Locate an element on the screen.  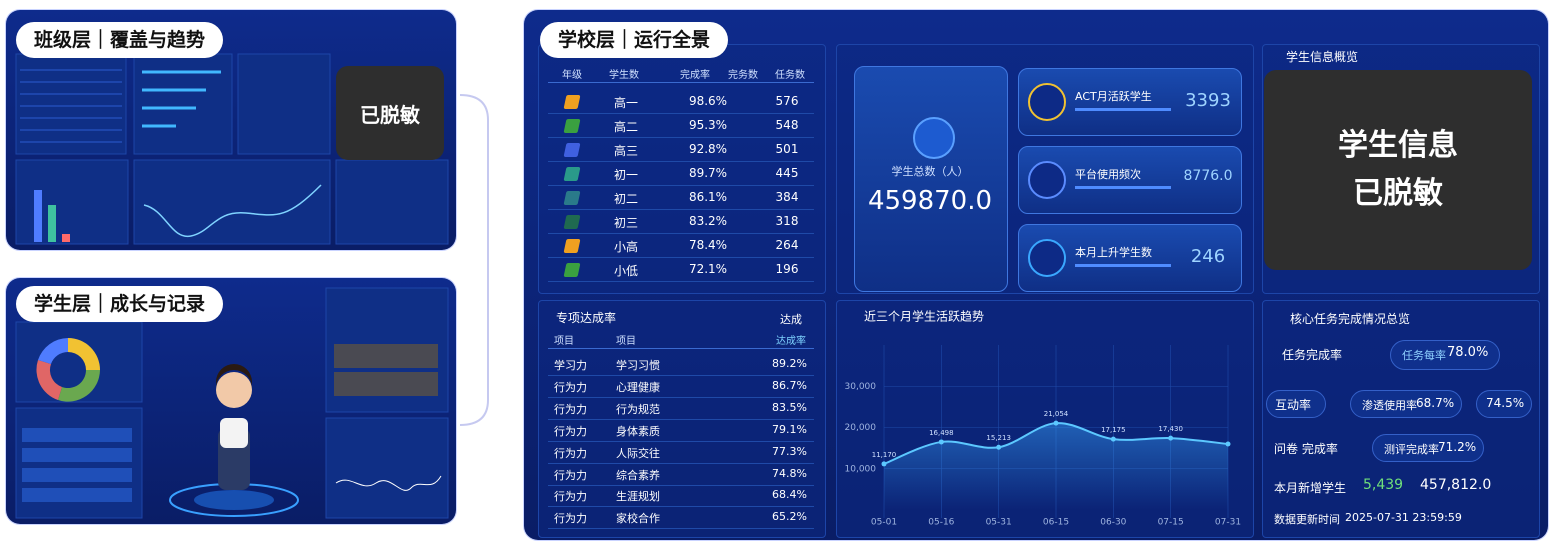
grade-count: 196 is located at coordinates (787, 269).